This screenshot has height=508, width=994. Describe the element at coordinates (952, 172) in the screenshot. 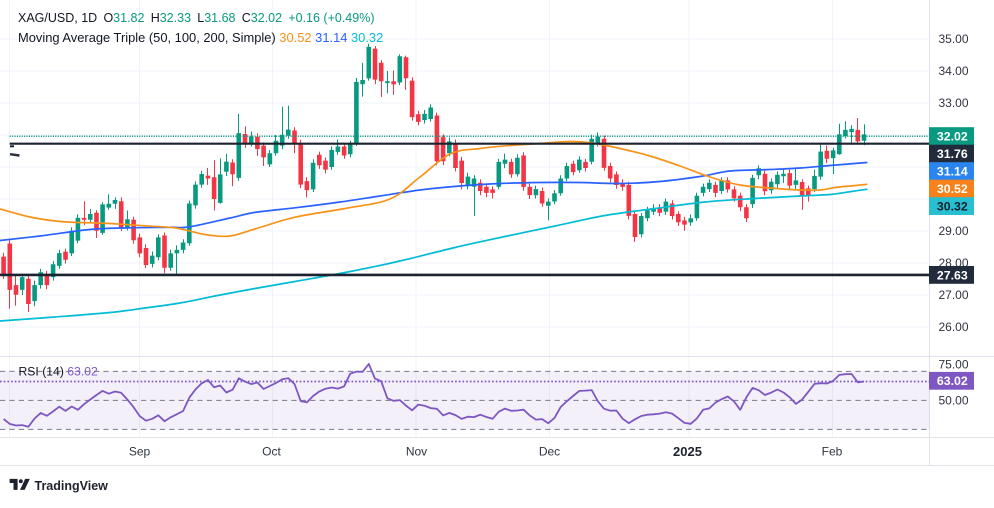

I see `svg-text: 31.14` at that location.